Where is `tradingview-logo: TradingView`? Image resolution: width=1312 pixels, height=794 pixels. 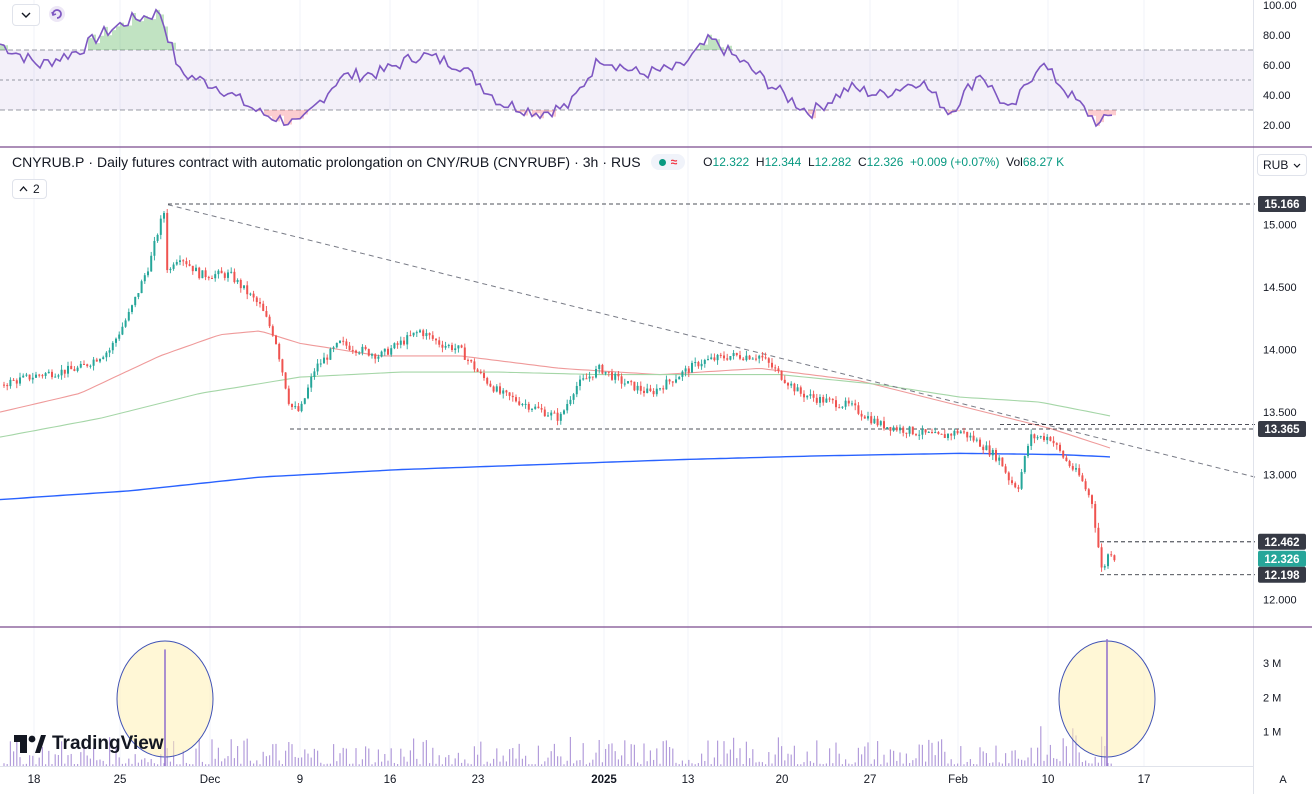 tradingview-logo: TradingView is located at coordinates (89, 744).